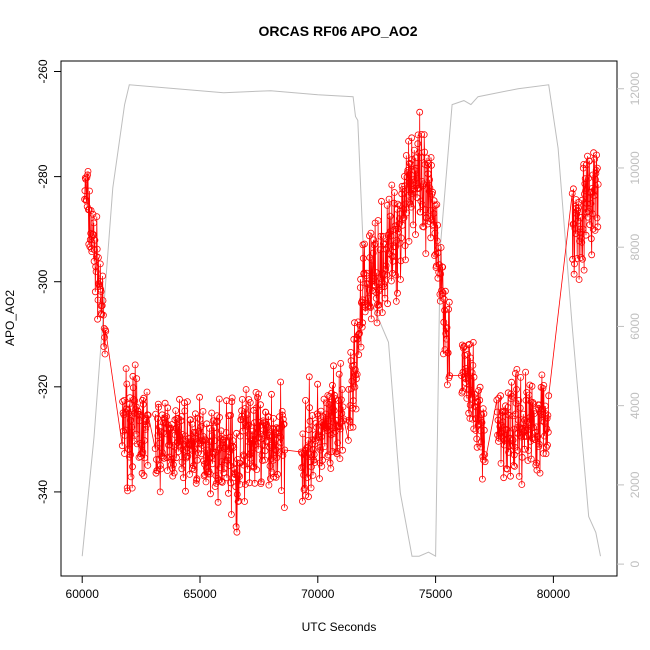 The width and height of the screenshot is (650, 650). Describe the element at coordinates (43, 176) in the screenshot. I see `y-tick-label: -280` at that location.